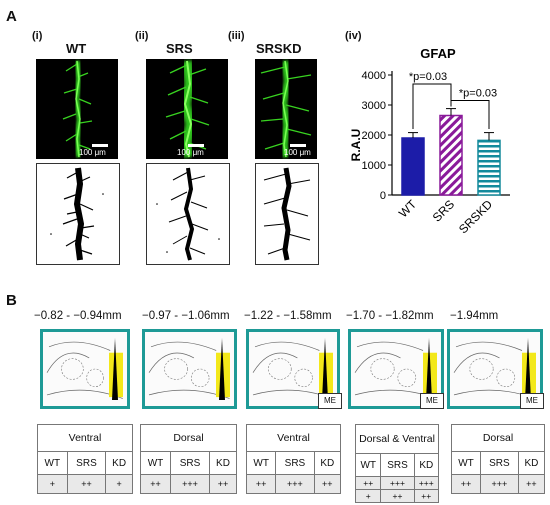 The image size is (550, 505). I want to click on panel-a-letter: A, so click(11, 16).